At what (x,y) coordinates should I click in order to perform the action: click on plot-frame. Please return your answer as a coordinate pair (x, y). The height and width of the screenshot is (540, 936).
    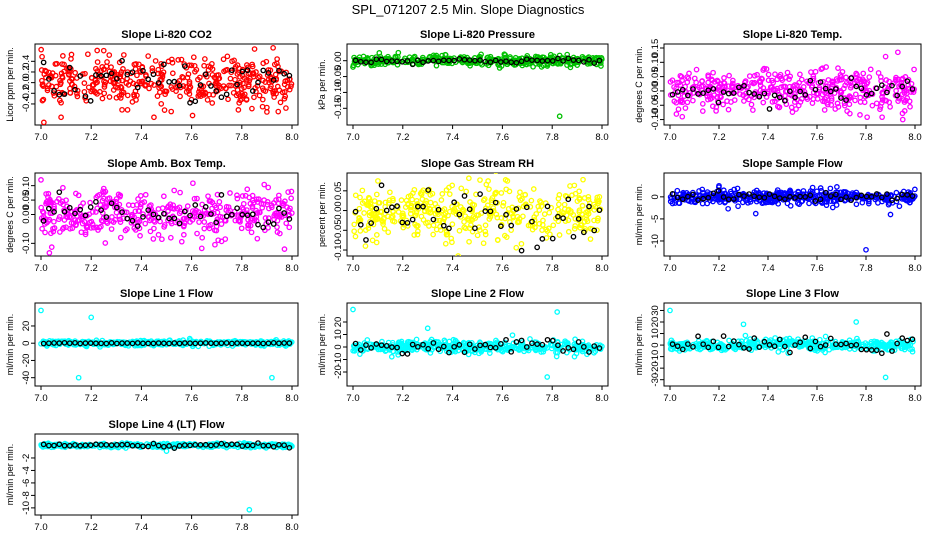
    Looking at the image, I should click on (477, 214).